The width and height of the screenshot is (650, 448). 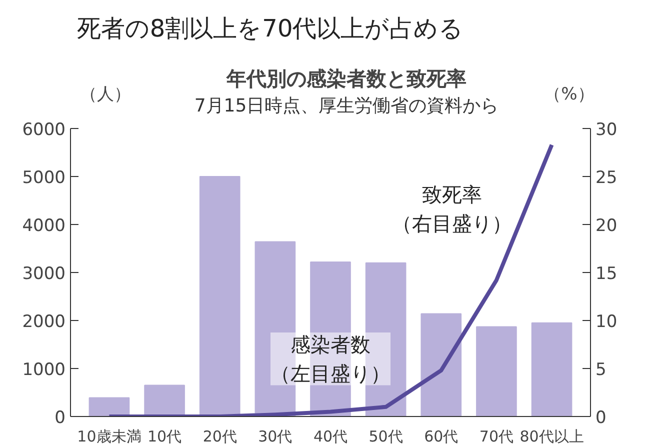 What do you see at coordinates (44, 370) in the screenshot?
I see `y-tick-label: 1000` at bounding box center [44, 370].